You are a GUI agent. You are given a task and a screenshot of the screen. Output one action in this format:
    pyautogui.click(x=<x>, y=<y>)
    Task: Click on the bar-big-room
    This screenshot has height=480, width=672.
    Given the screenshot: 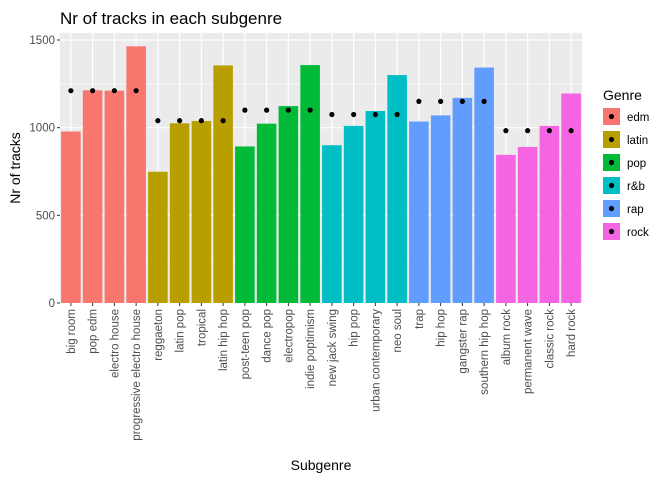 What is the action you would take?
    pyautogui.click(x=71, y=217)
    